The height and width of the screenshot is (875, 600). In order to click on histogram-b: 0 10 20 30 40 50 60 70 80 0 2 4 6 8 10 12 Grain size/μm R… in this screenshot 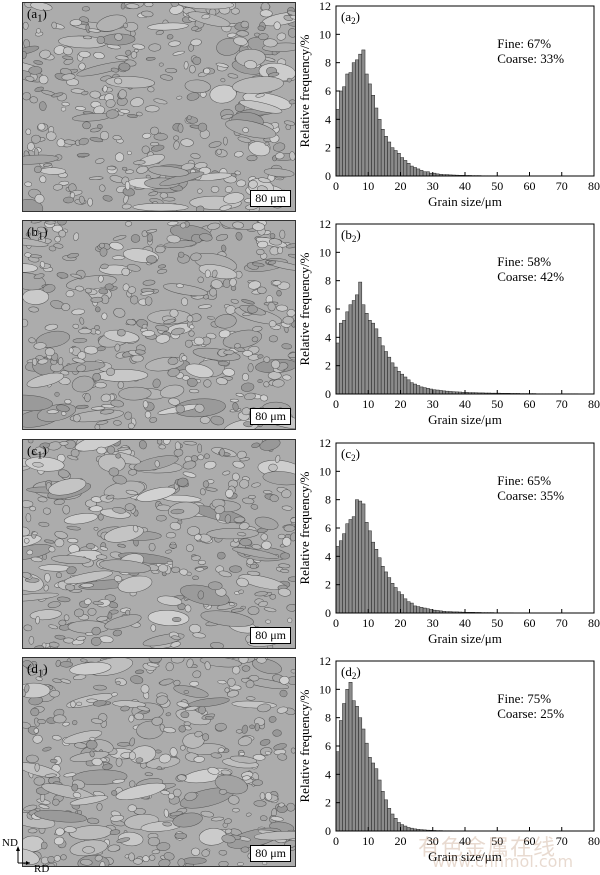, I will do `click(448, 323)`.